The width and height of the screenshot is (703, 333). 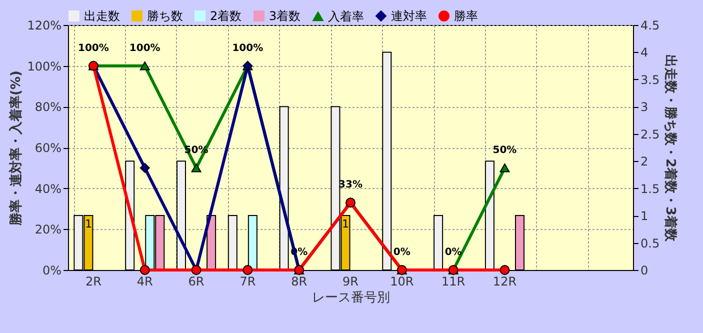 What do you see at coordinates (196, 281) in the screenshot?
I see `x-tick-label: 6R` at bounding box center [196, 281].